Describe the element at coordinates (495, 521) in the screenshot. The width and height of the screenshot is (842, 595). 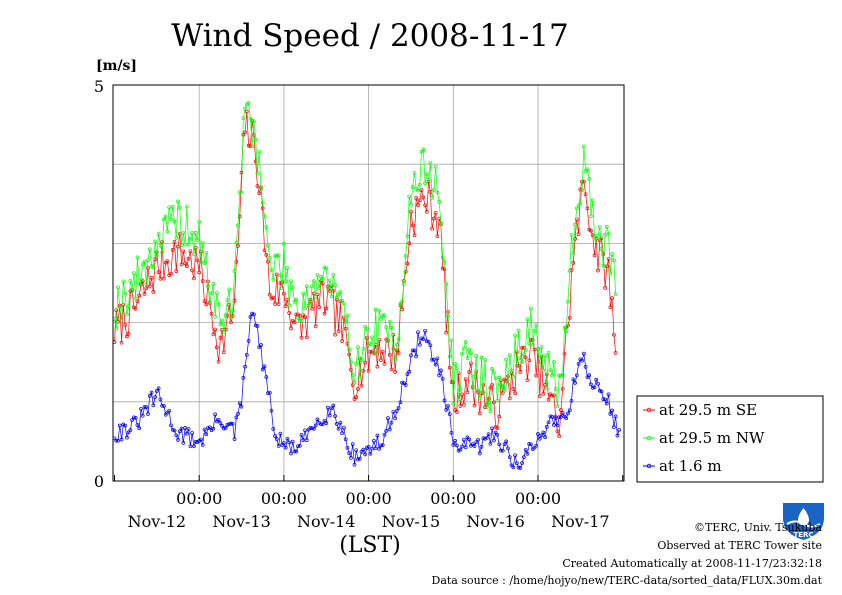
I see `day-label: Nov-16` at that location.